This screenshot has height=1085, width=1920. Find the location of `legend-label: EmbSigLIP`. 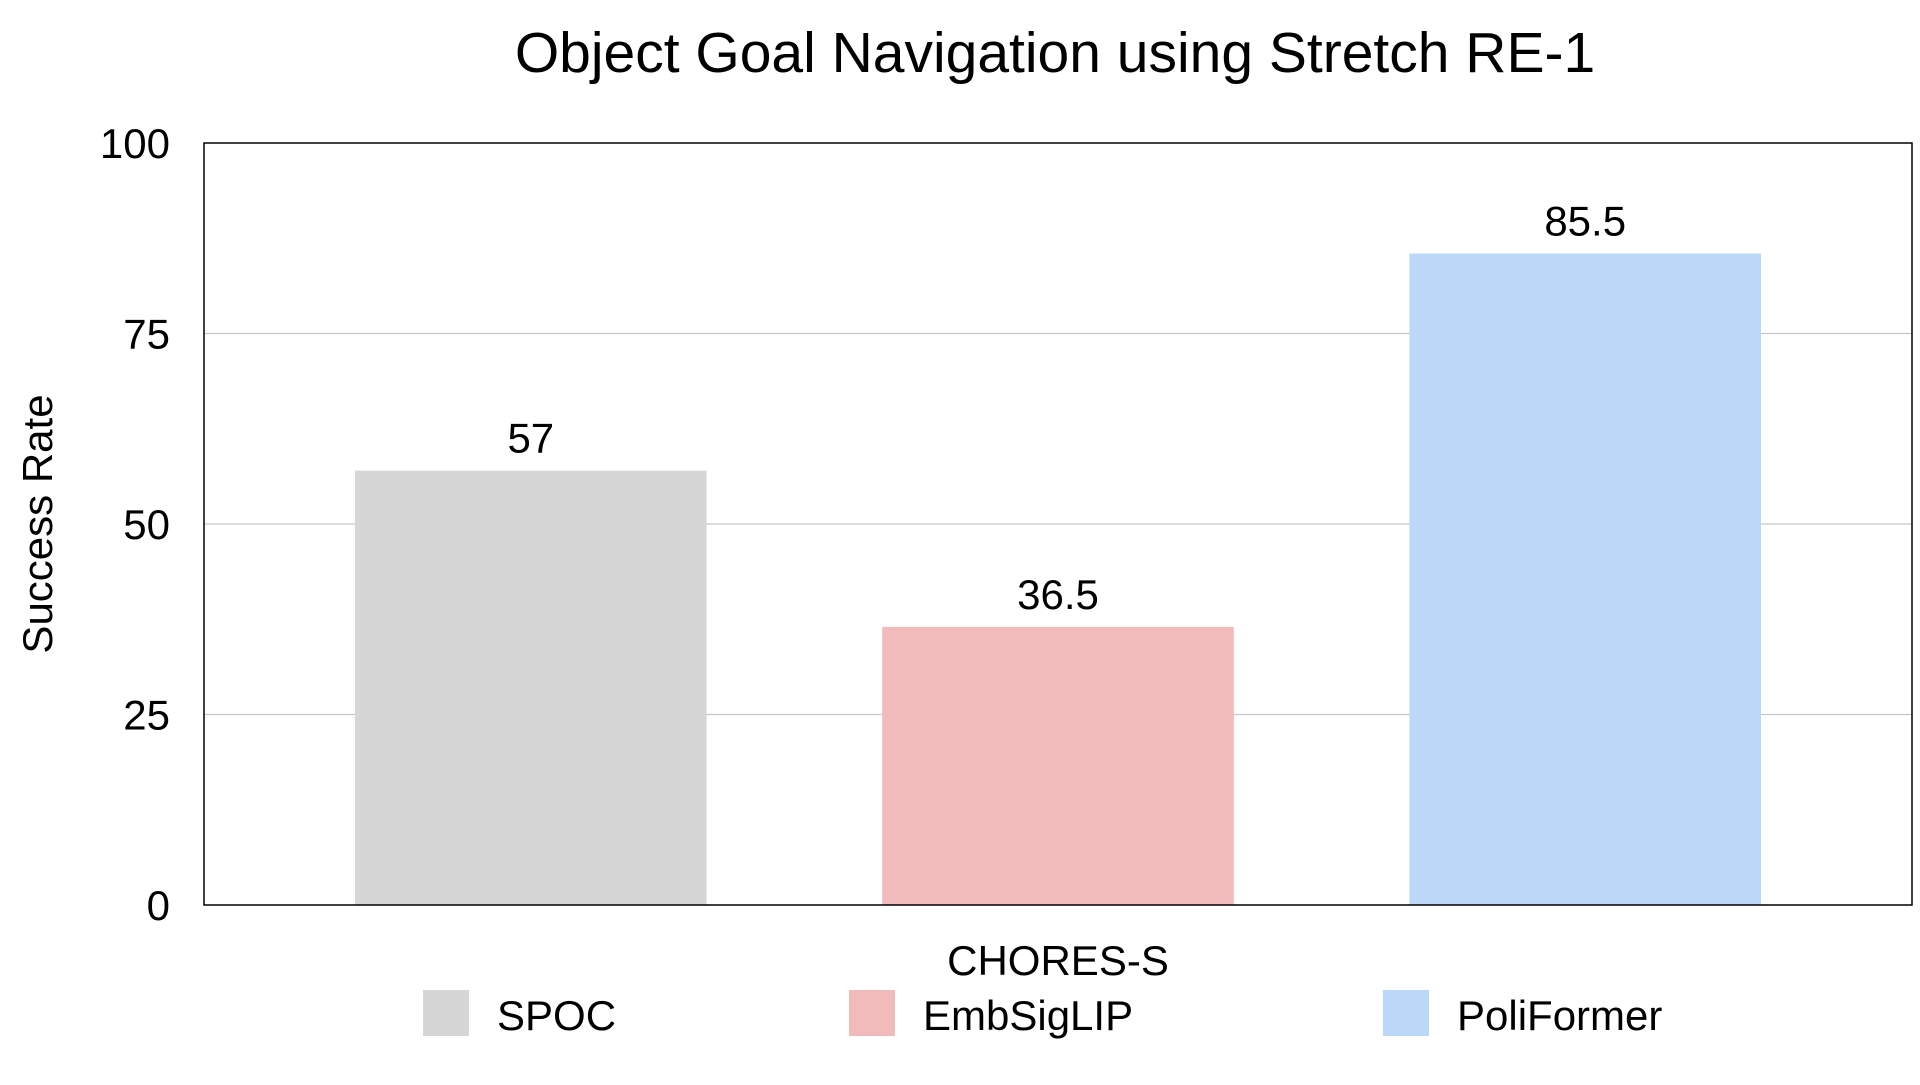

legend-label: EmbSigLIP is located at coordinates (1028, 1015).